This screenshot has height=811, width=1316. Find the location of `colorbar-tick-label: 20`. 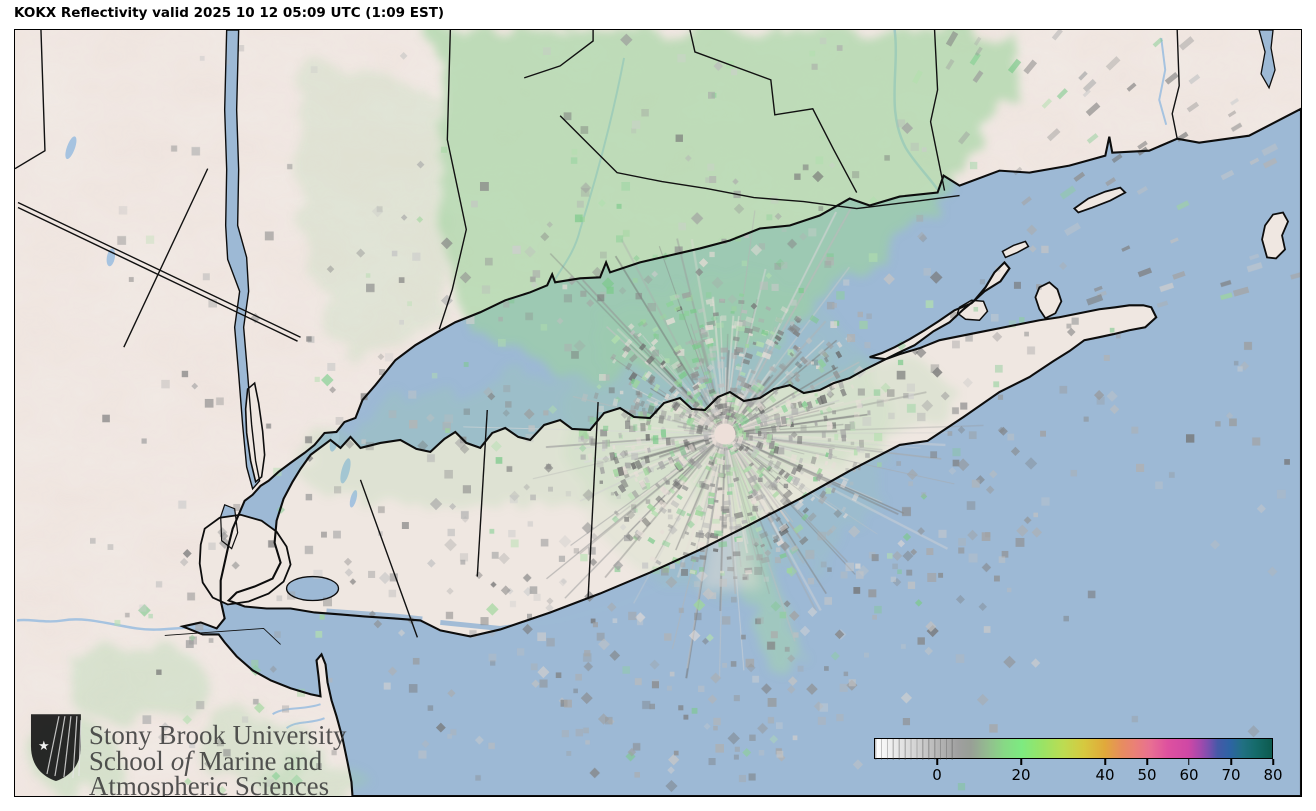

colorbar-tick-label: 20 is located at coordinates (1021, 775).